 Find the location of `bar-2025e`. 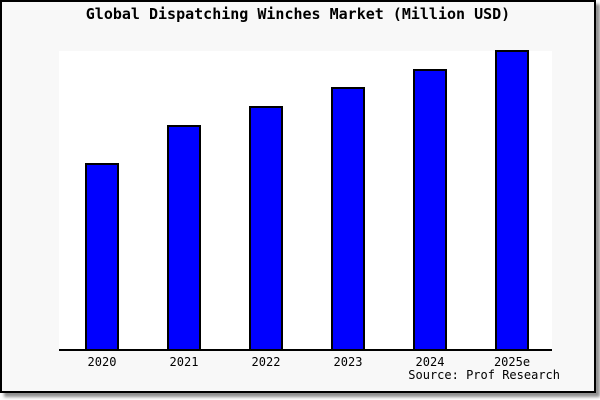

bar-2025e is located at coordinates (512, 200).